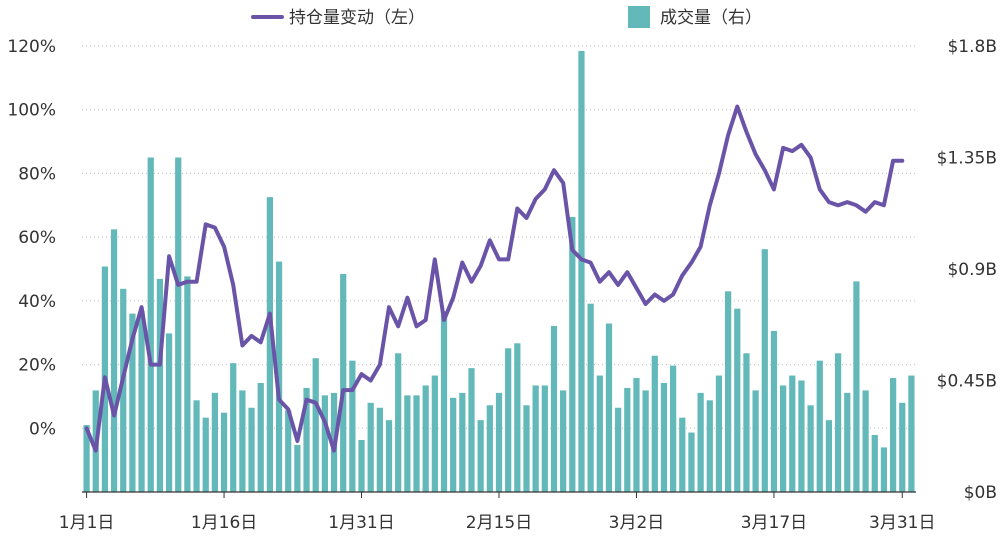  Describe the element at coordinates (357, 18) in the screenshot. I see `legend-line-label: 持仓量变动（左）` at that location.